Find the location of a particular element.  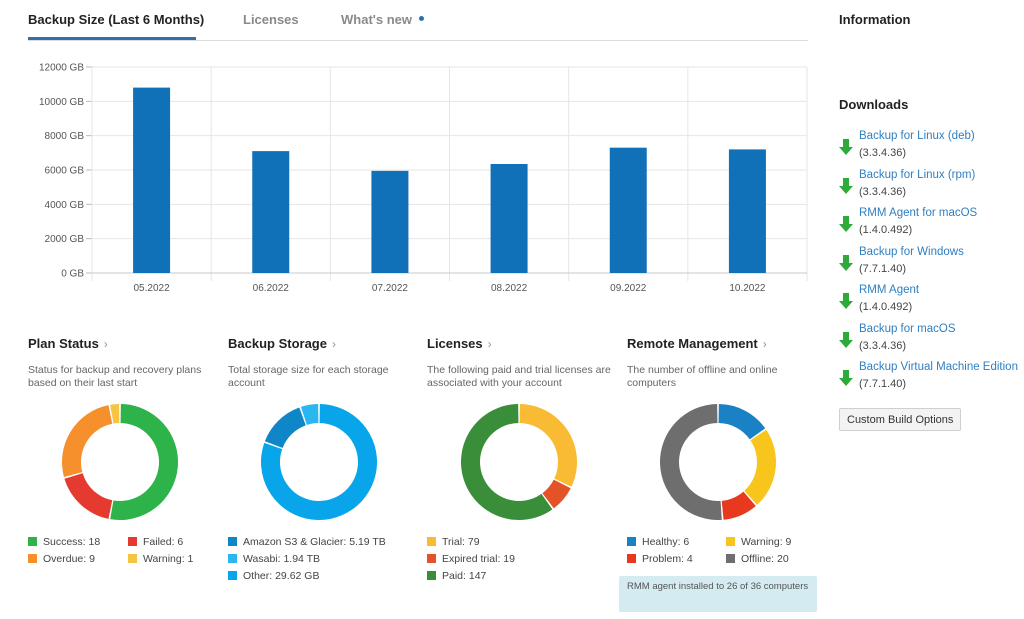

bar-08.2022 is located at coordinates (509, 218).